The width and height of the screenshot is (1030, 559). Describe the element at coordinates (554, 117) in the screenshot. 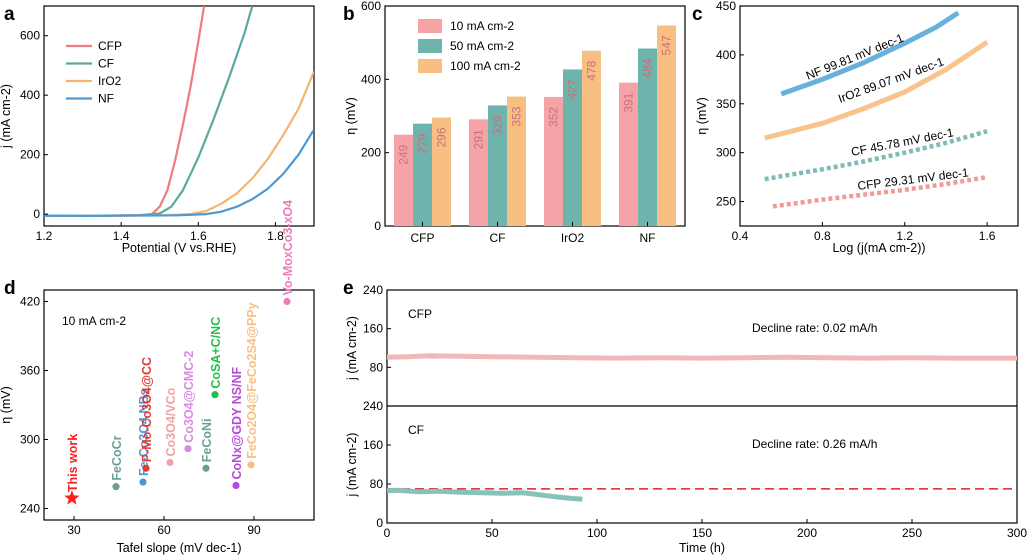

I see `bar-value-label: 352` at that location.